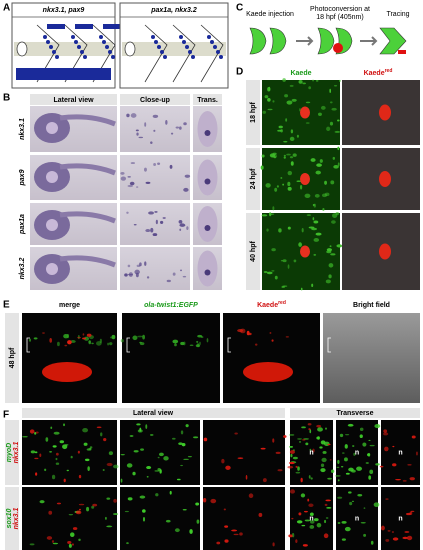 The height and width of the screenshot is (550, 423). Describe the element at coordinates (239, 72) in the screenshot. I see `panel-label: D` at that location.